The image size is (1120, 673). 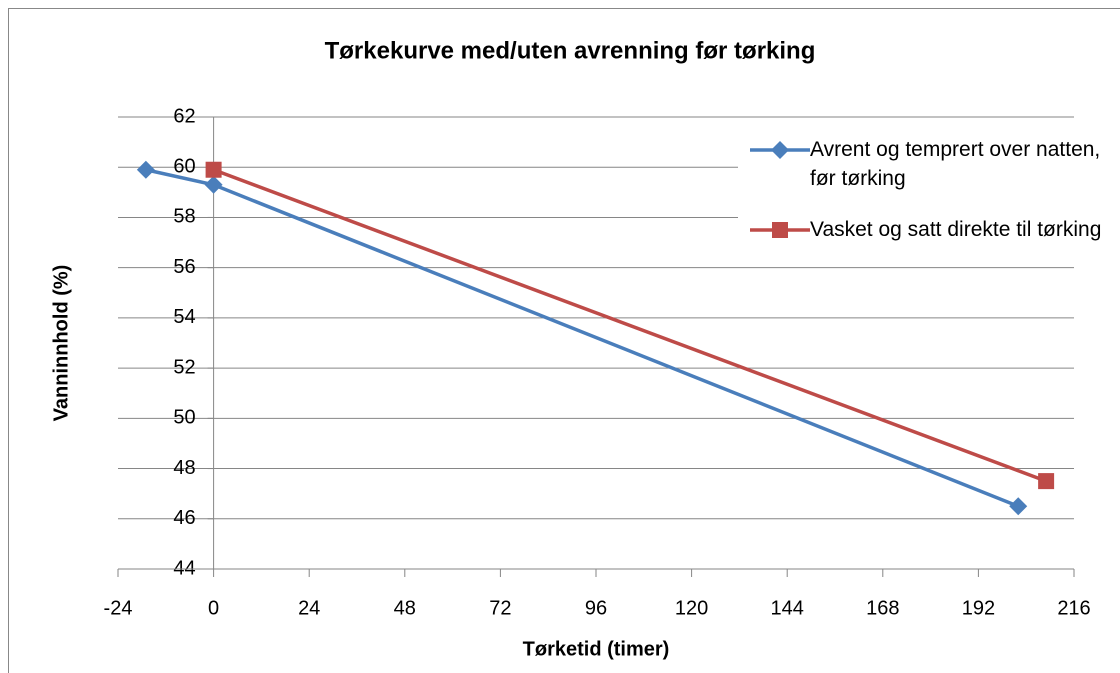 I want to click on x-tick-label: 24, so click(x=309, y=608).